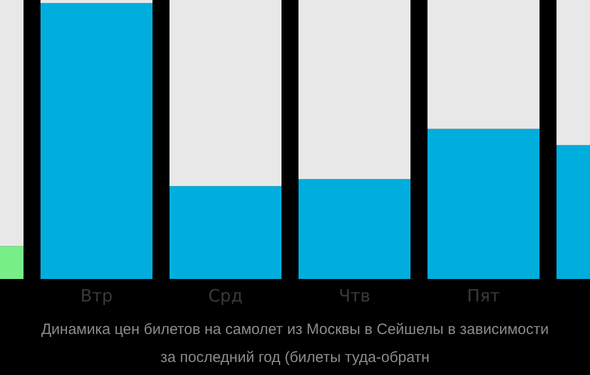 Image resolution: width=590 pixels, height=375 pixels. Describe the element at coordinates (96, 296) in the screenshot. I see `x-tick-label: Втр` at that location.